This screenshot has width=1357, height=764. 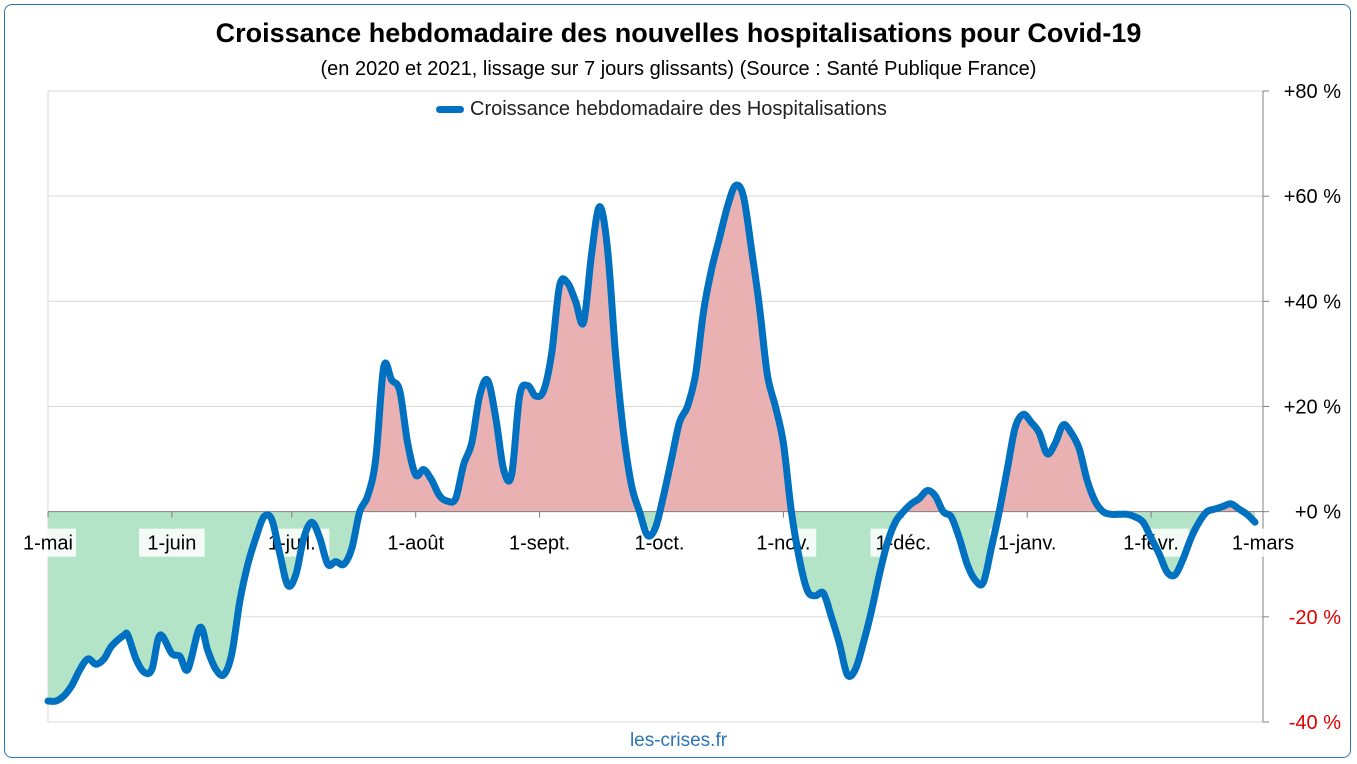 I want to click on x-tick-label: 1-nov., so click(x=783, y=544).